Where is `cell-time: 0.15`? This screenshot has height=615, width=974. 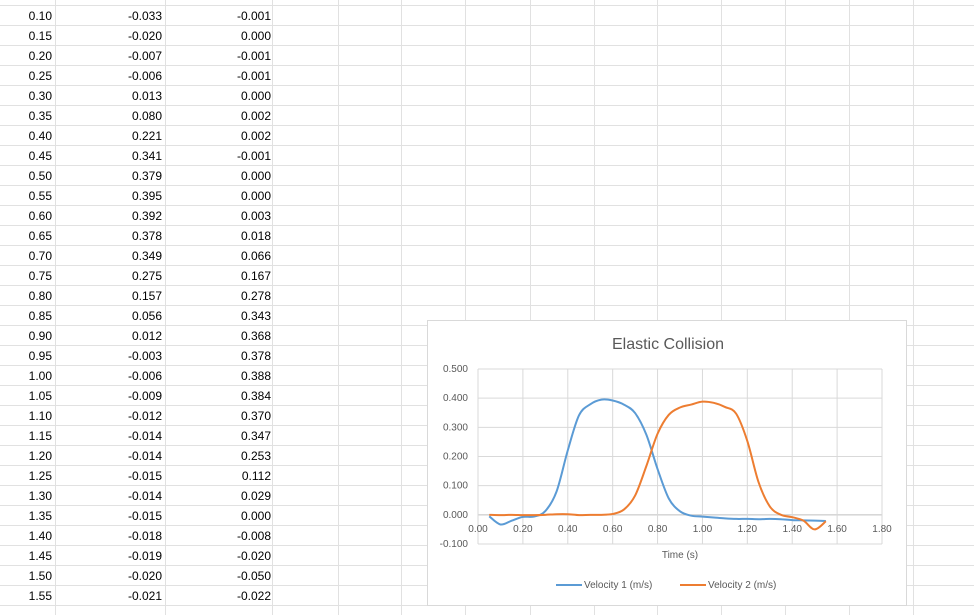
cell-time: 0.15 is located at coordinates (40, 36).